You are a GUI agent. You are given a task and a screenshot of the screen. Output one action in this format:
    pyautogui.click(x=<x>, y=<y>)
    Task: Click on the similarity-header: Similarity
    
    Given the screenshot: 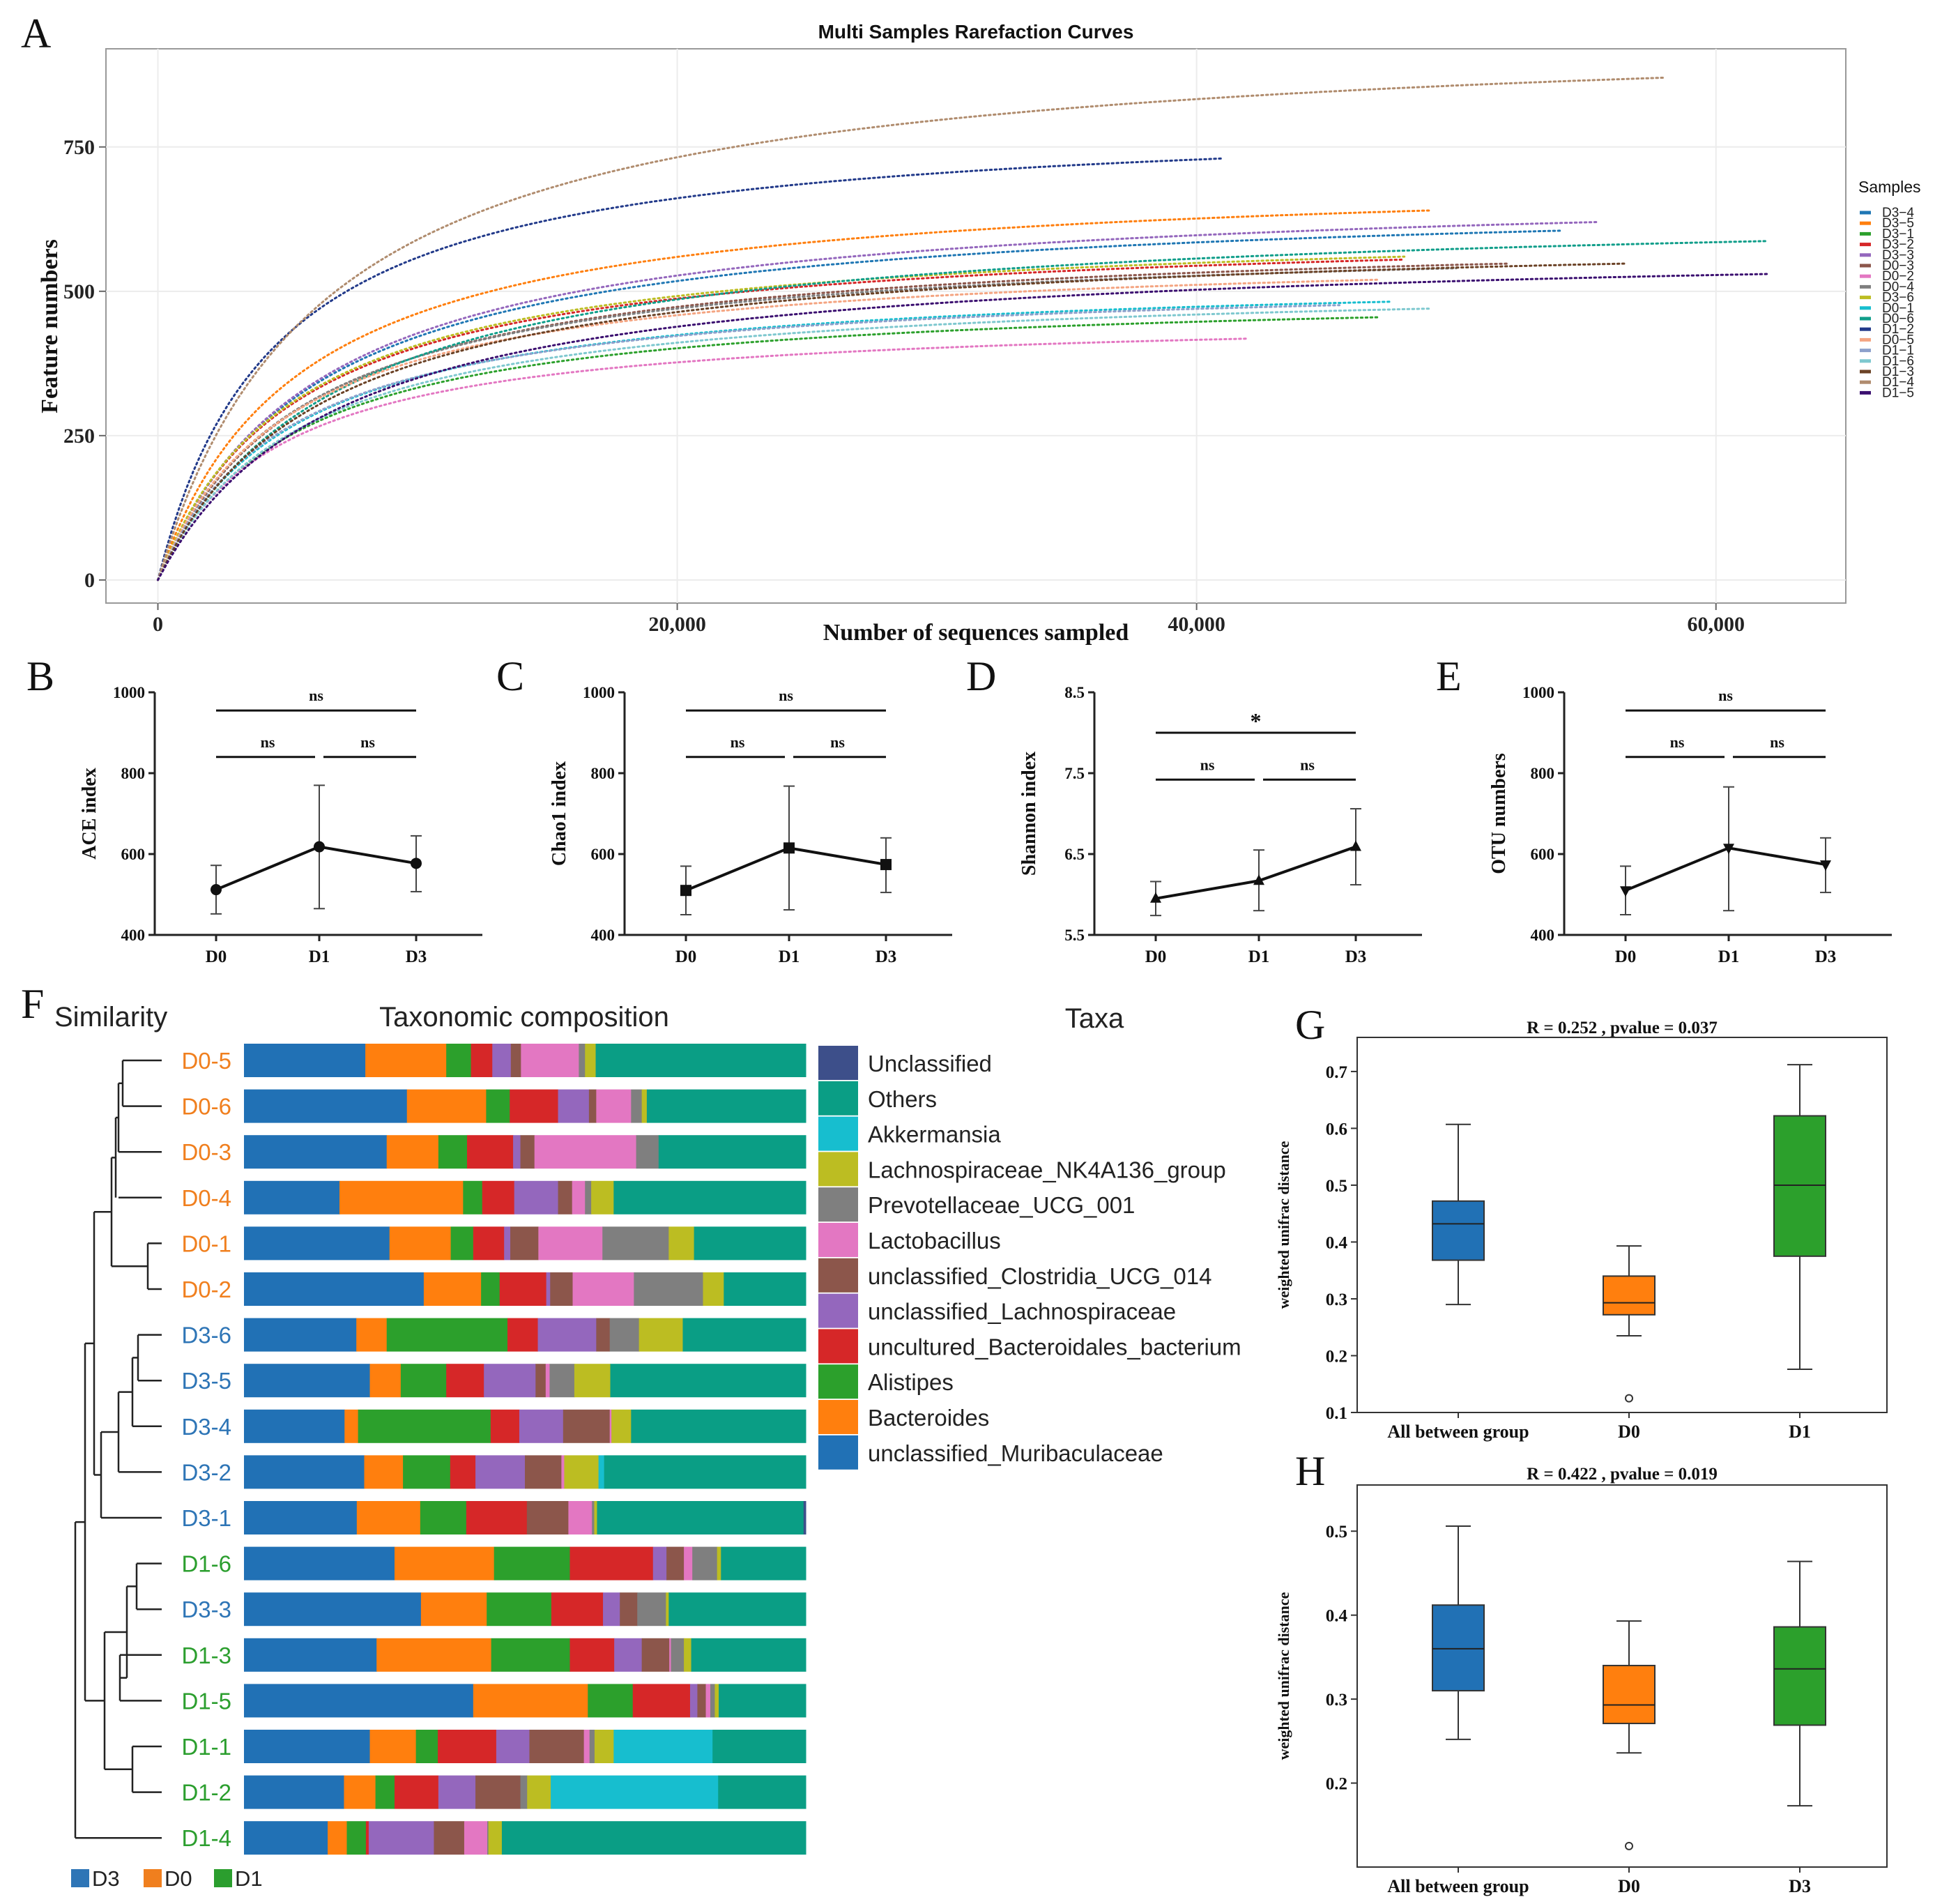 What is the action you would take?
    pyautogui.click(x=110, y=1017)
    